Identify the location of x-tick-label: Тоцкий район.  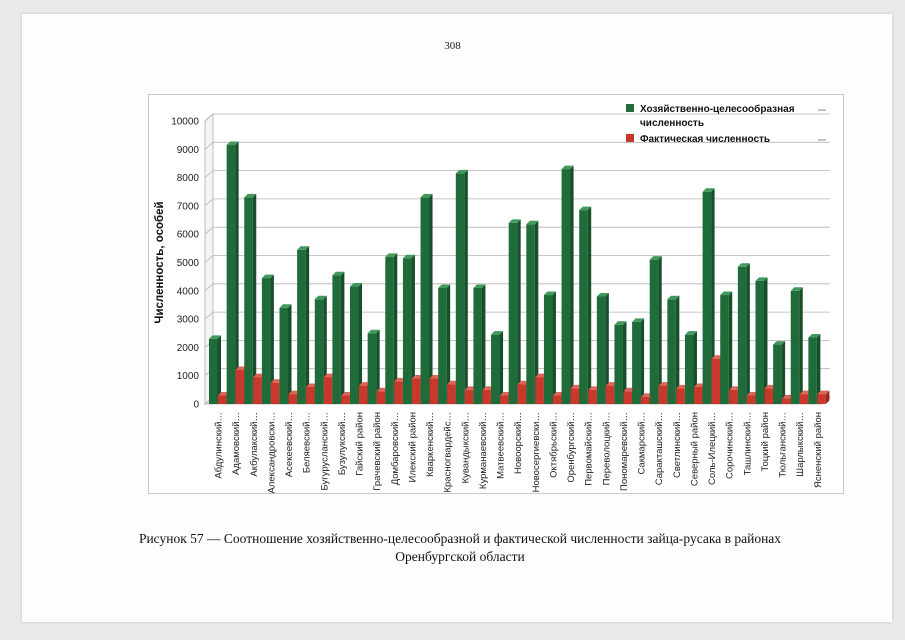
(765, 442).